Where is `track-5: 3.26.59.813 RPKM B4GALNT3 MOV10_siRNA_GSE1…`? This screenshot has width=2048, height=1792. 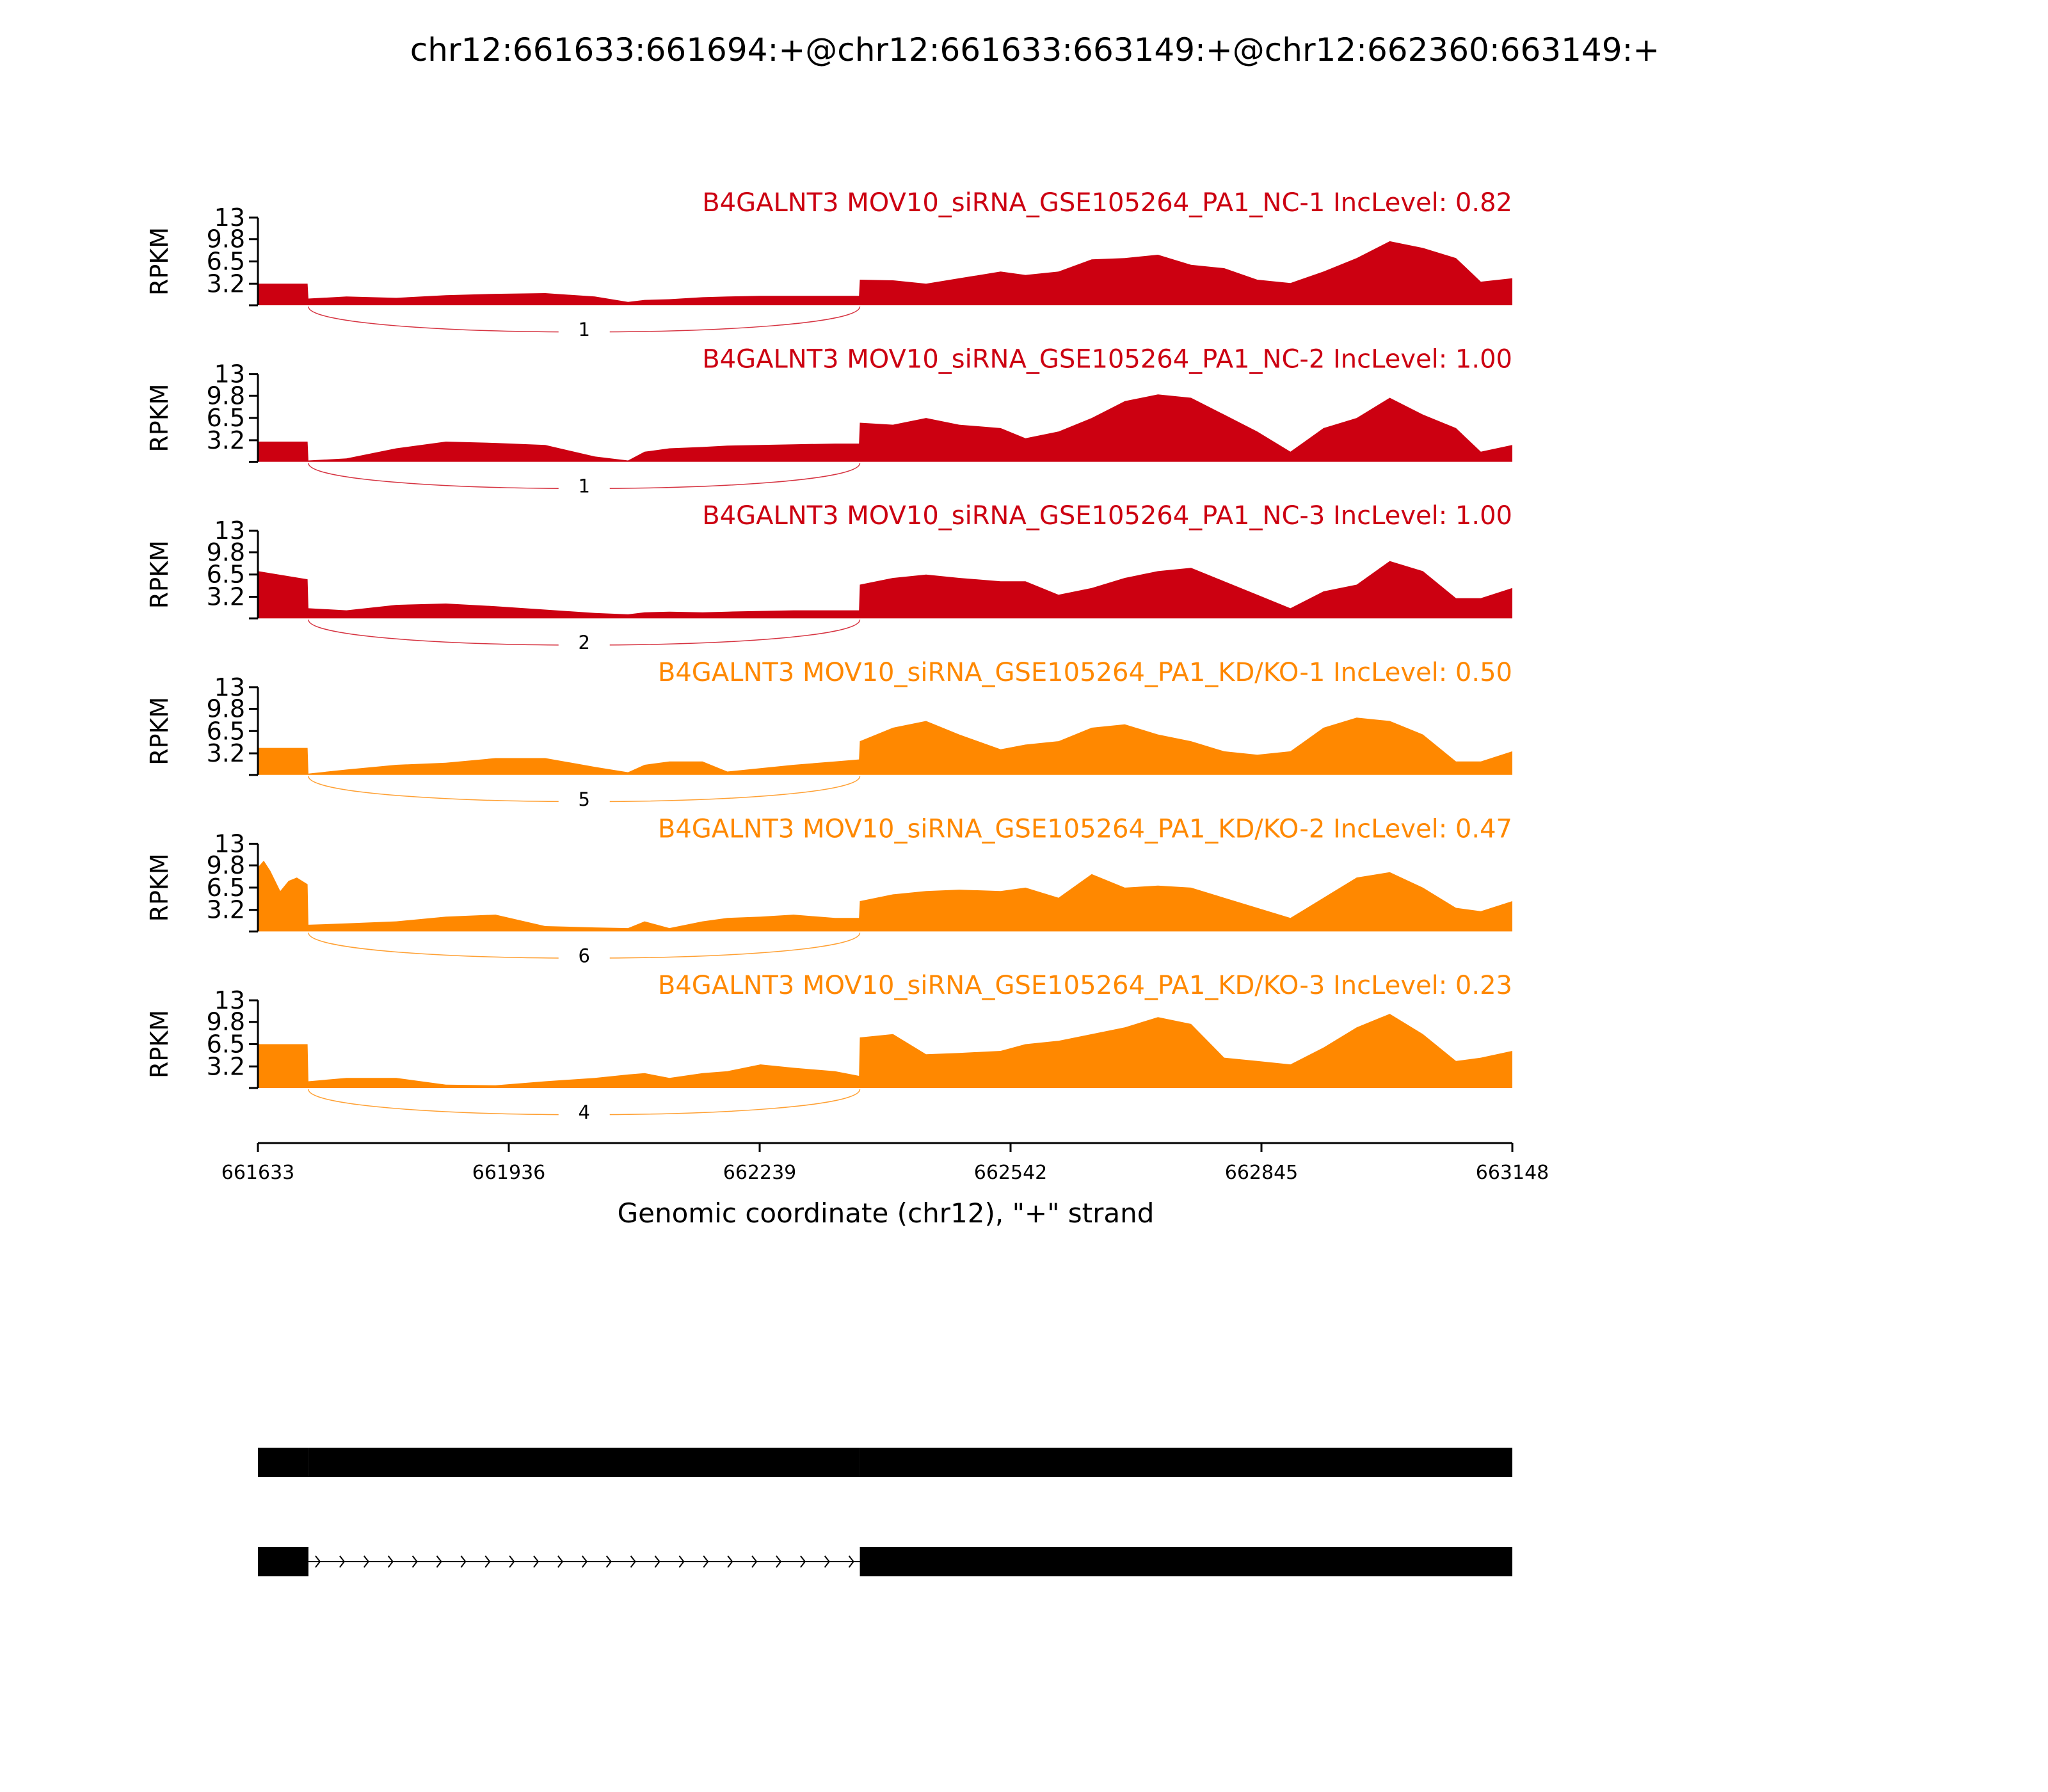 track-5: 3.26.59.813 RPKM B4GALNT3 MOV10_siRNA_GSE1… is located at coordinates (828, 890).